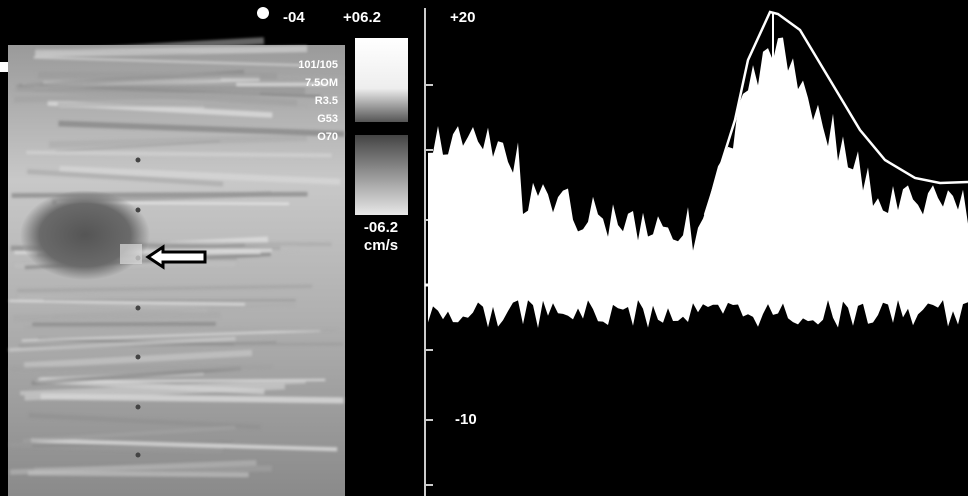 The width and height of the screenshot is (968, 496). What do you see at coordinates (381, 175) in the screenshot?
I see `scale-bar-negative` at bounding box center [381, 175].